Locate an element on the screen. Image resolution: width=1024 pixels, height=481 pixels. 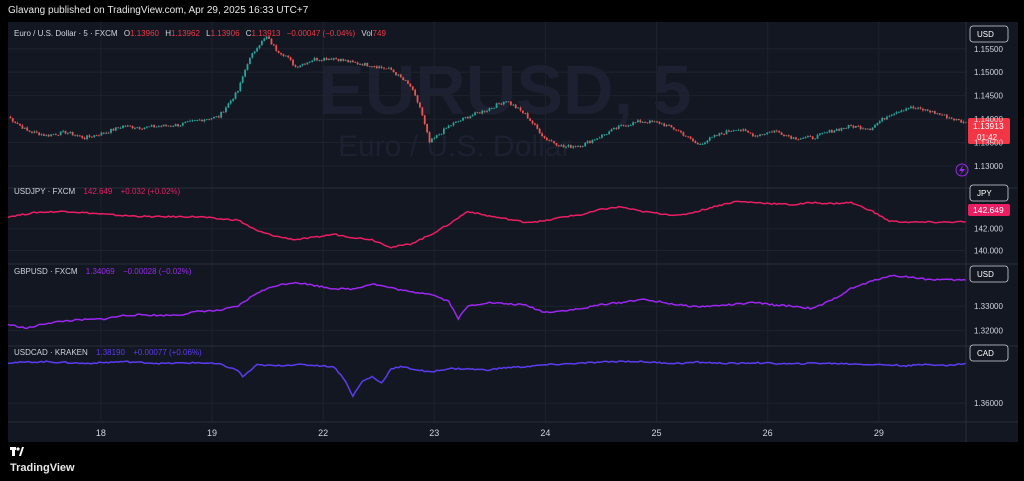
legend-gbpusd: GBPUSD · FXCM 1.34069 −0.00028 (−0.02%) is located at coordinates (103, 271).